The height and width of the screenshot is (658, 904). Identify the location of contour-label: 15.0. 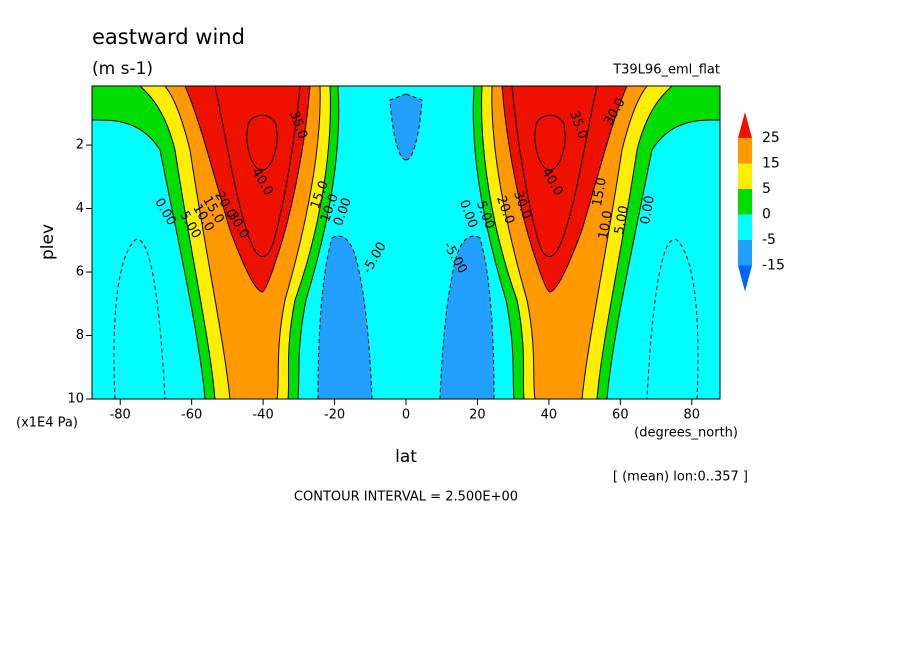
(600, 191).